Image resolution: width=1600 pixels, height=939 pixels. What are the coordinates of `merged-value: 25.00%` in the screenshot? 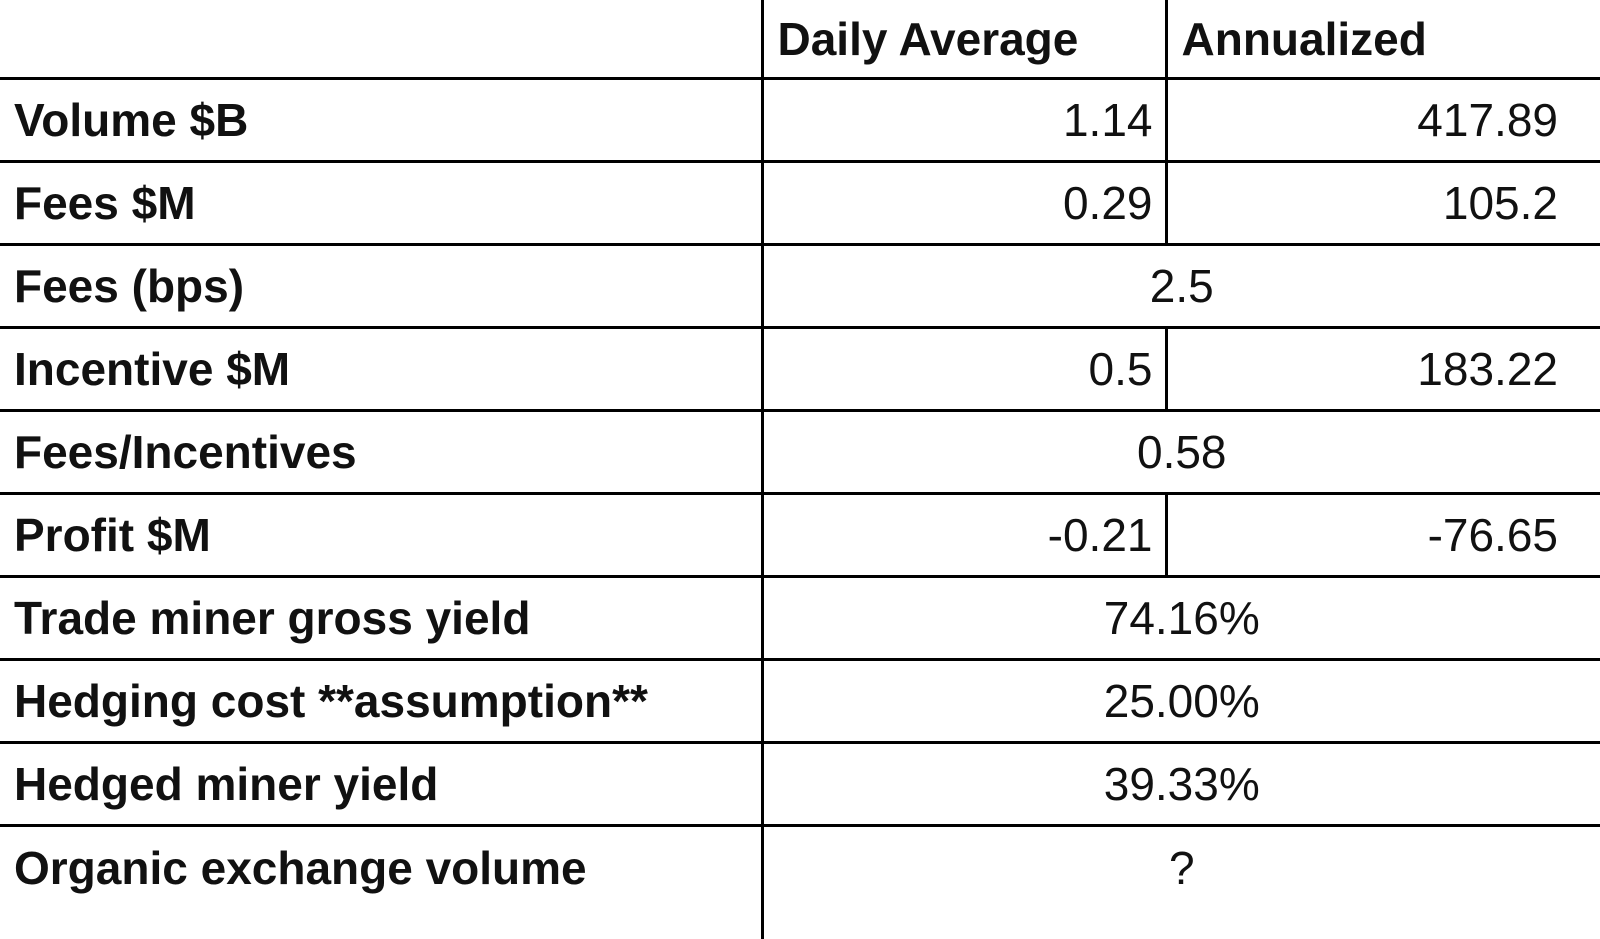 It's located at (1181, 701).